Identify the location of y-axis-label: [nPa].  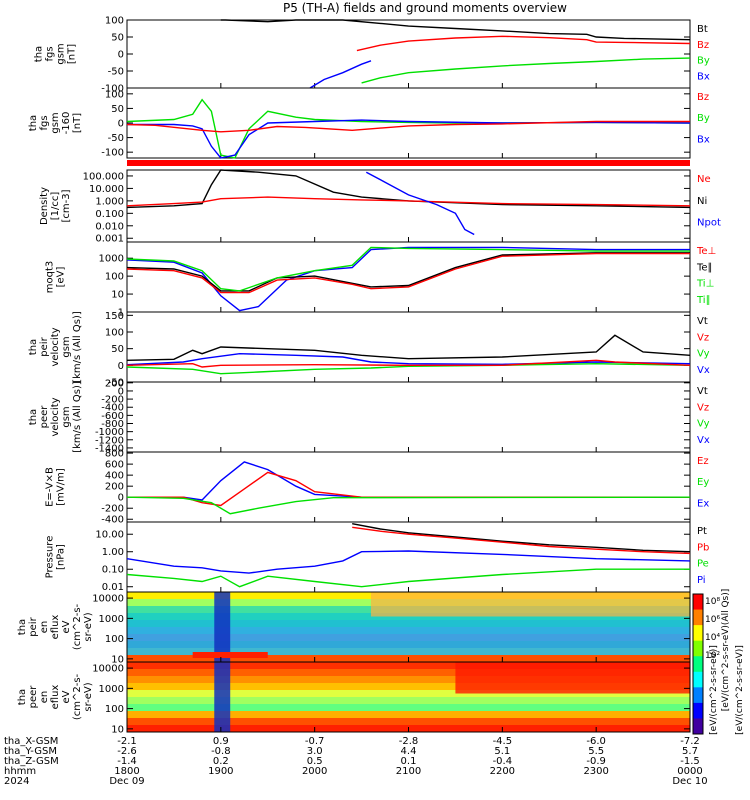
(61, 557).